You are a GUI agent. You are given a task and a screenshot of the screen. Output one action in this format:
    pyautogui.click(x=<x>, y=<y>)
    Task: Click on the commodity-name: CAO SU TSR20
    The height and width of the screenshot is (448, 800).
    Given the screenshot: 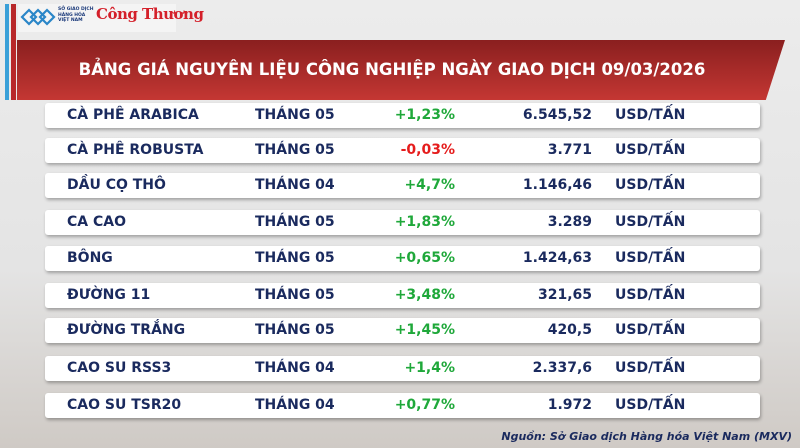 What is the action you would take?
    pyautogui.click(x=124, y=405)
    